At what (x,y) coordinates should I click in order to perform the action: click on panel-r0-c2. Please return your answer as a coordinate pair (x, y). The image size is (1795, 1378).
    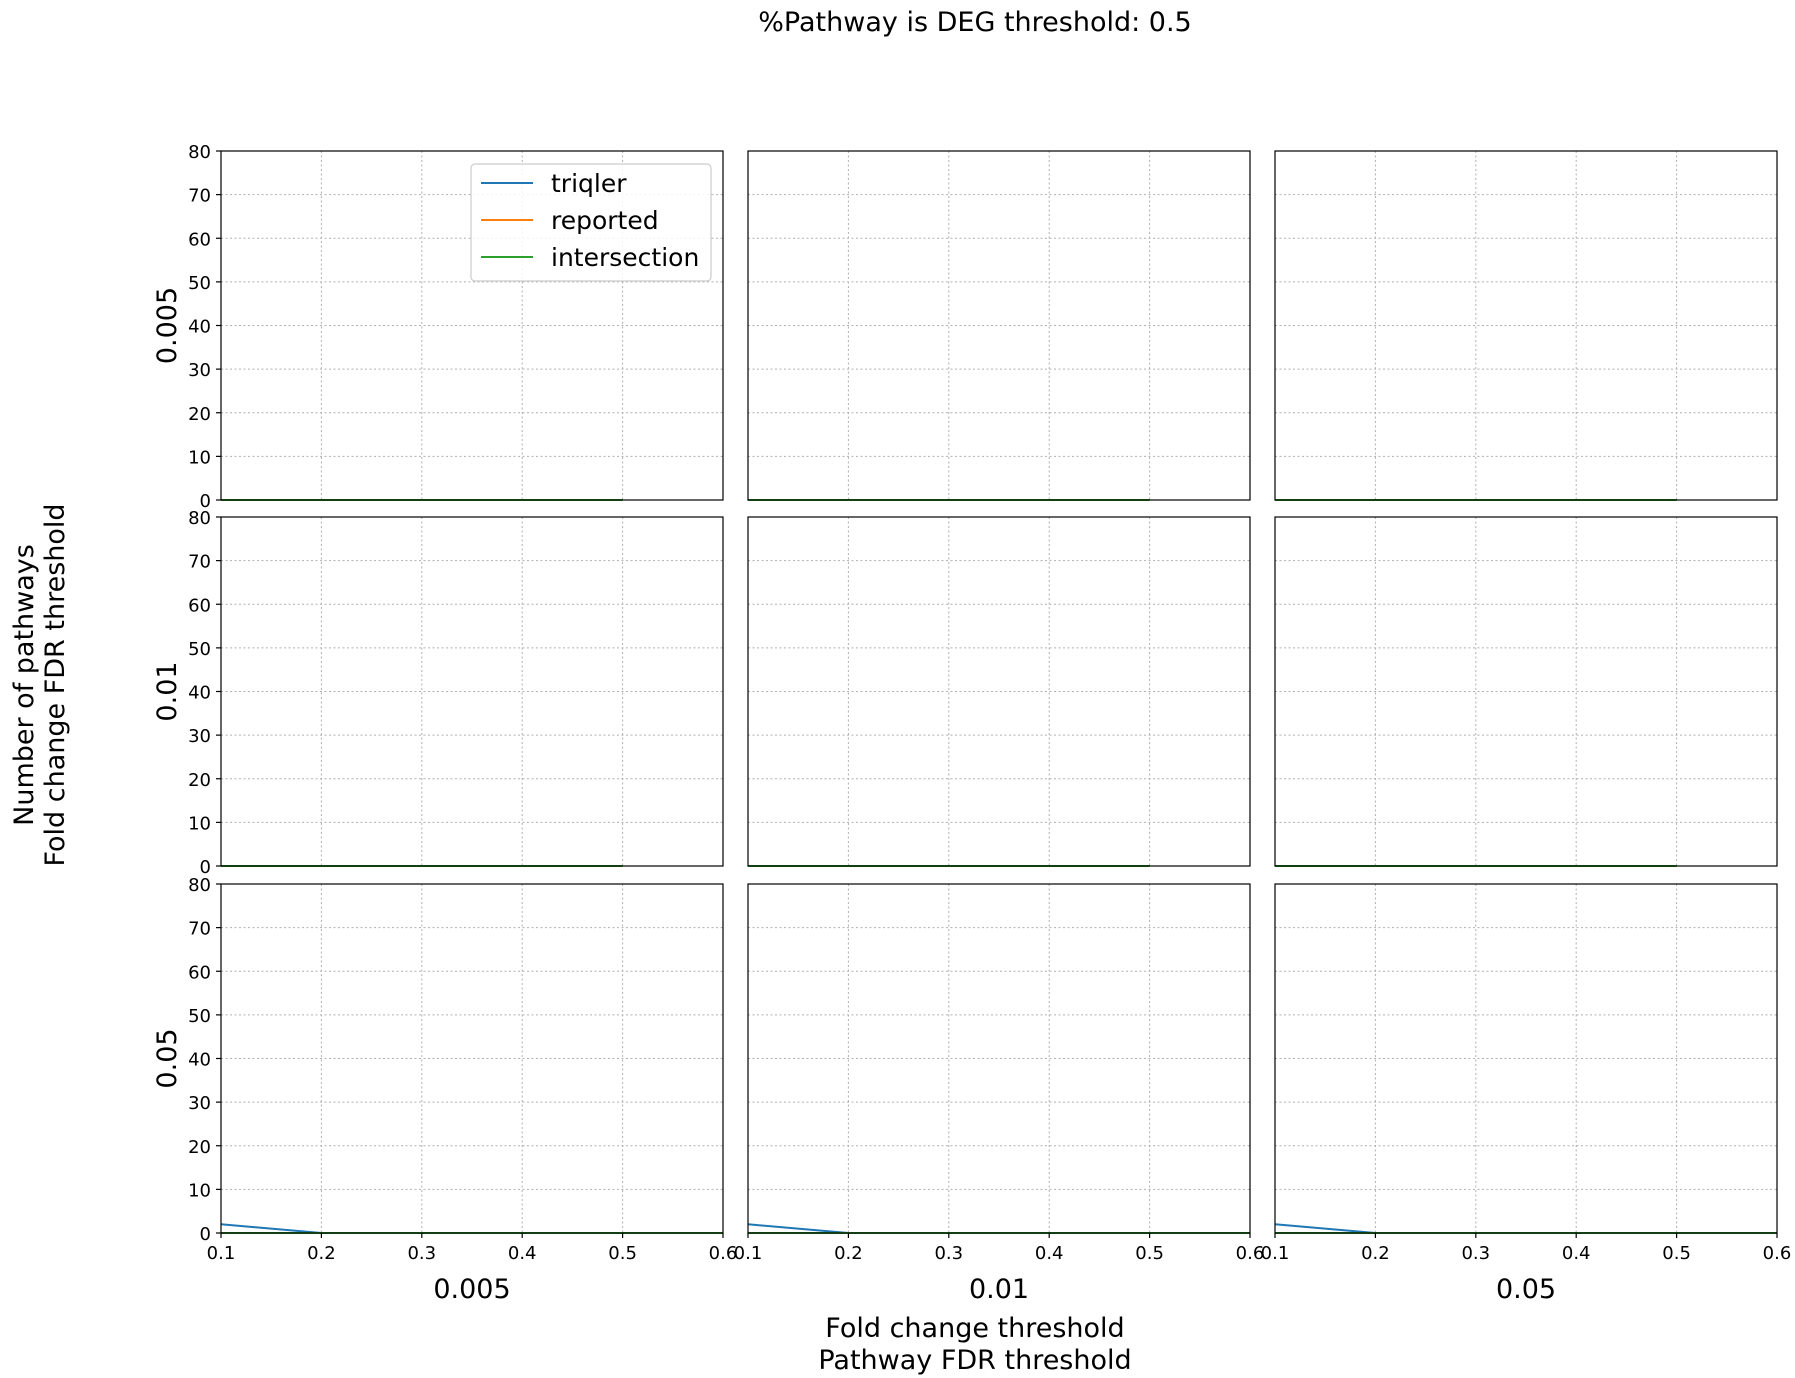
    Looking at the image, I should click on (1526, 325).